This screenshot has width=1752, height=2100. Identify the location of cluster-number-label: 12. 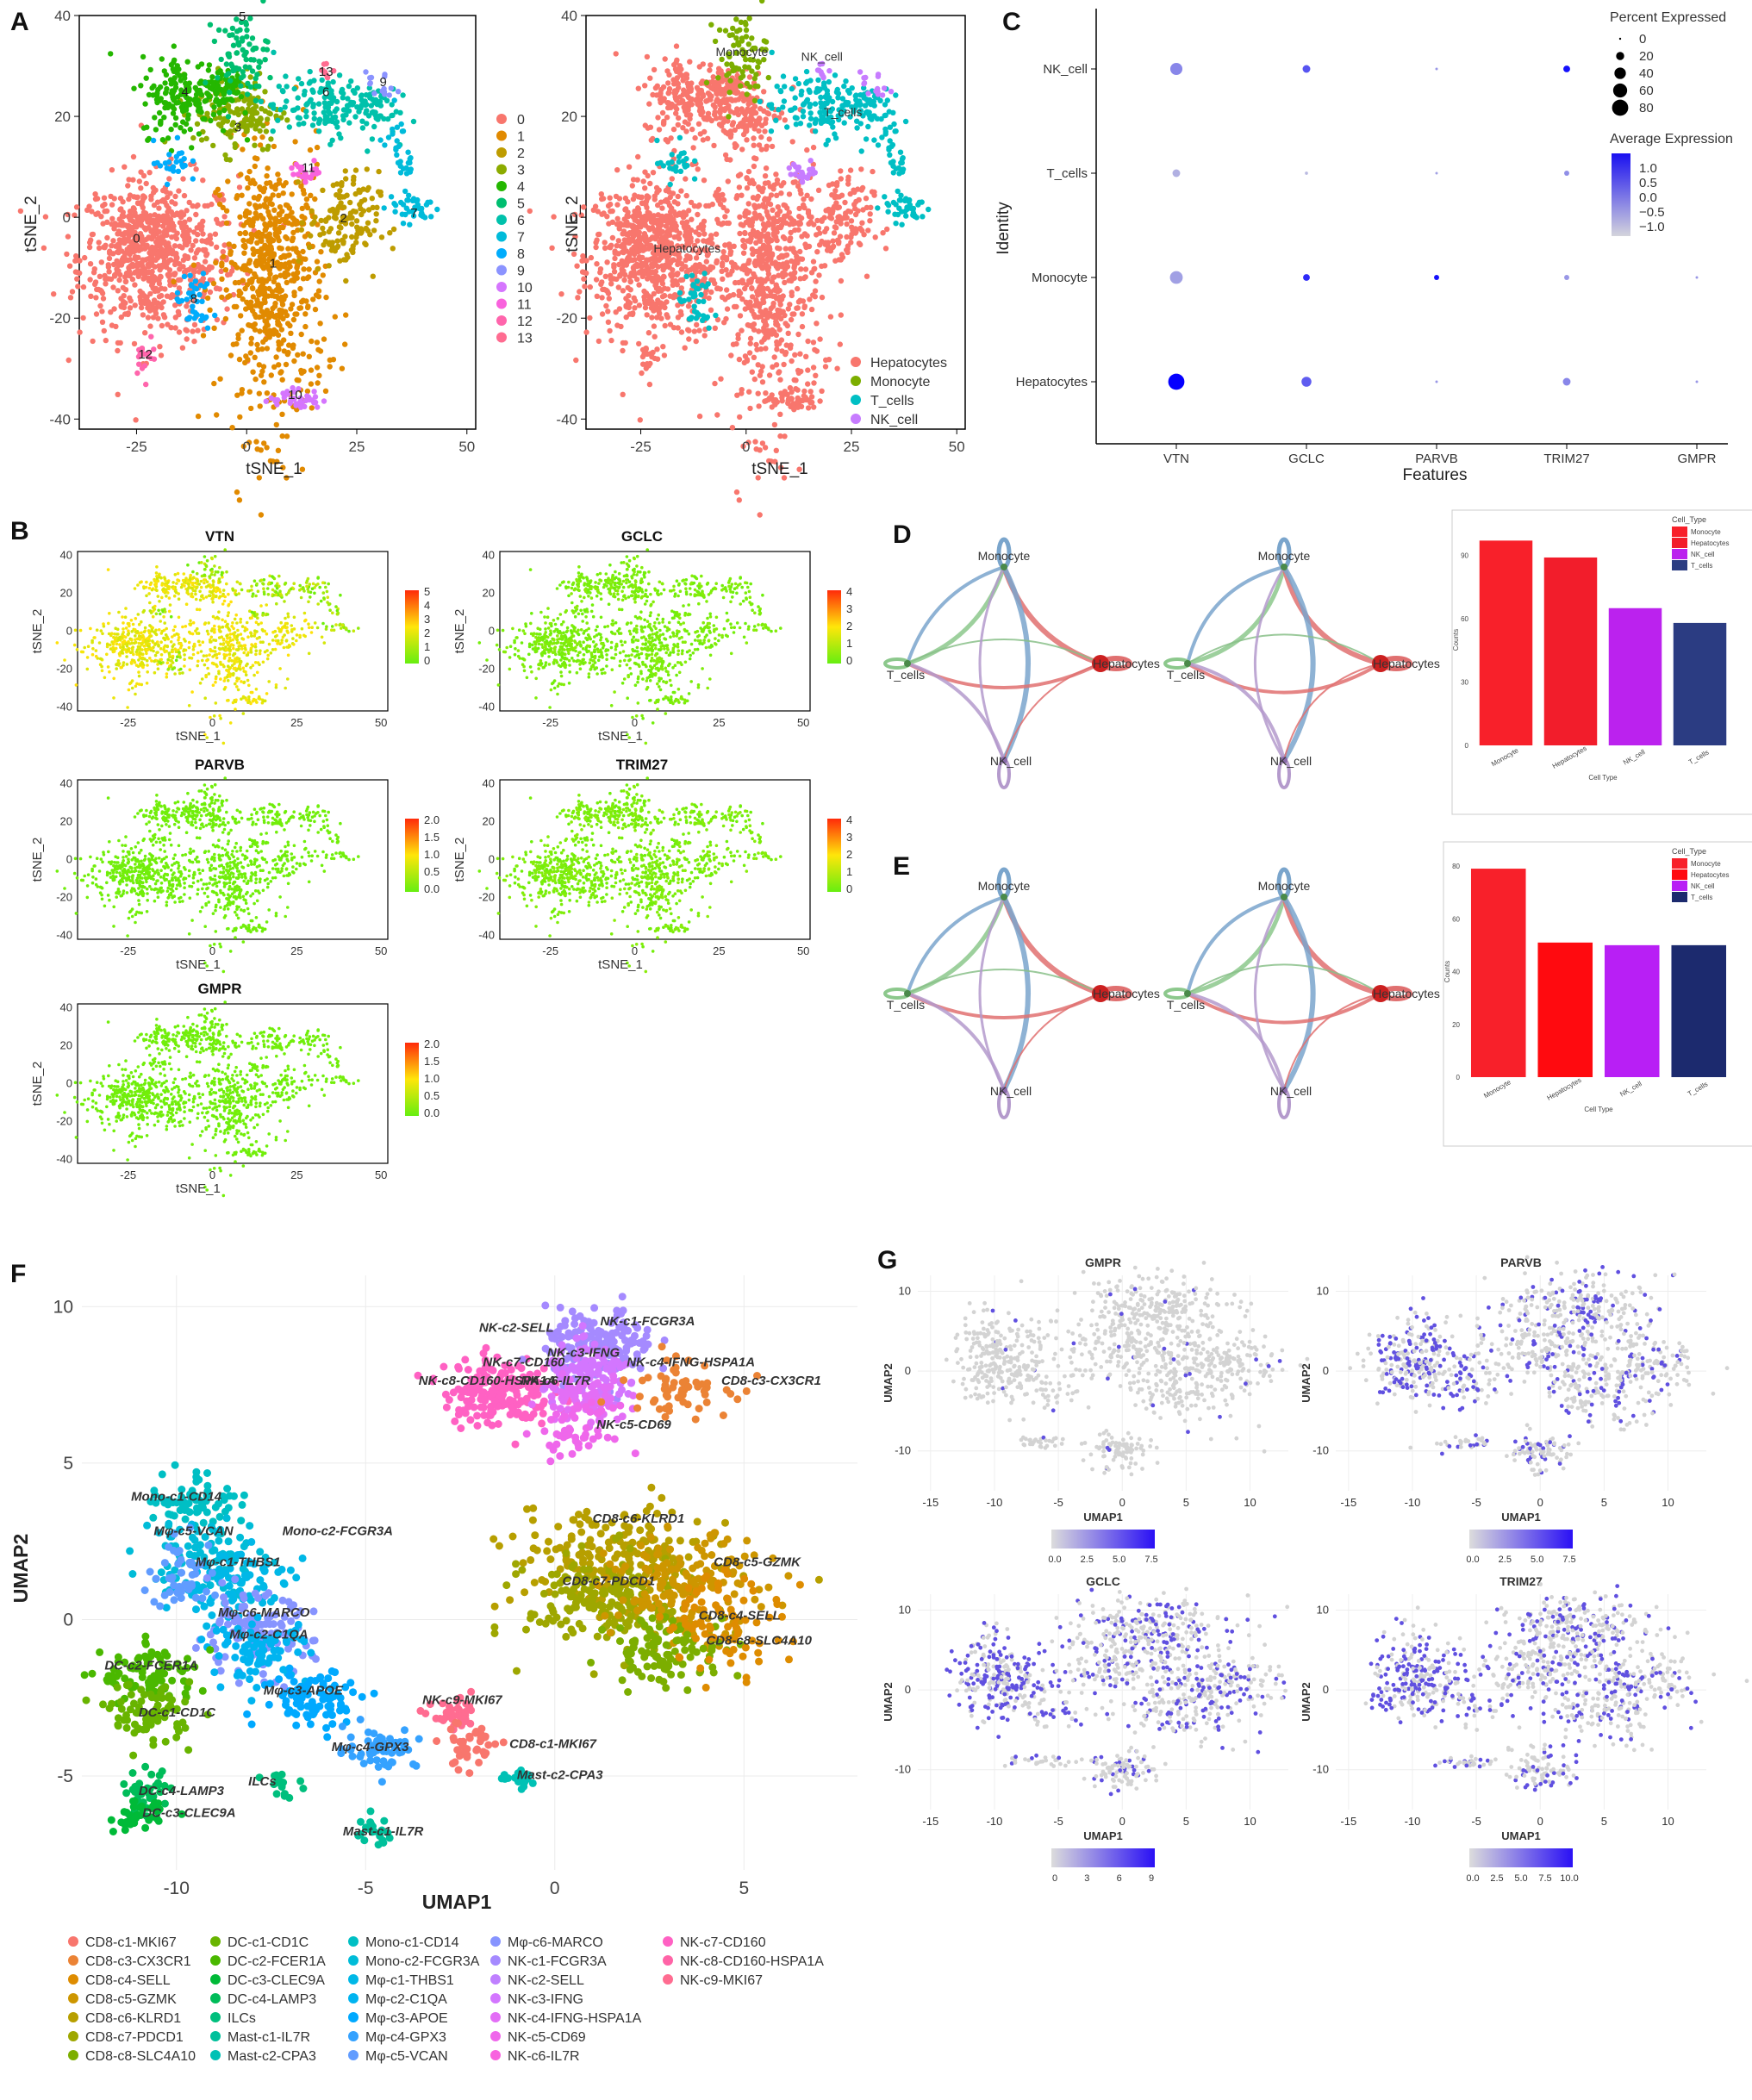
(145, 354).